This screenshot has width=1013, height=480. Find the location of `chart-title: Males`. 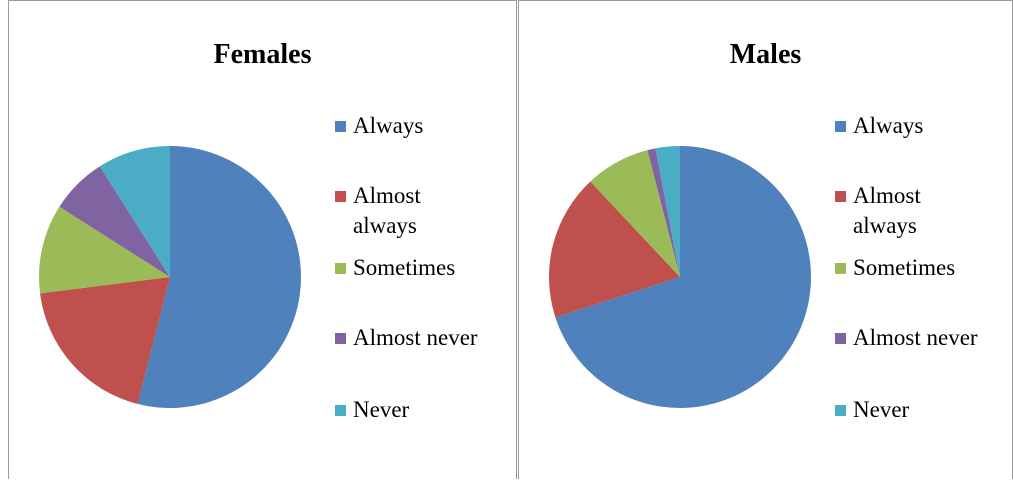

chart-title: Males is located at coordinates (765, 54).